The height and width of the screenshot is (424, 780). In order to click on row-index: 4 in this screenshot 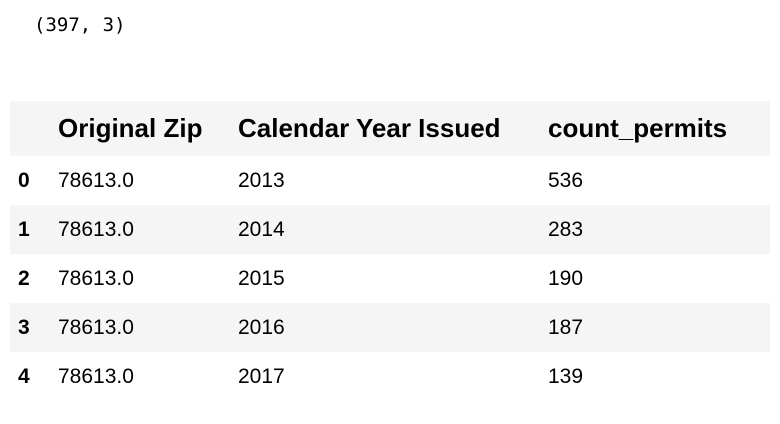, I will do `click(24, 376)`.